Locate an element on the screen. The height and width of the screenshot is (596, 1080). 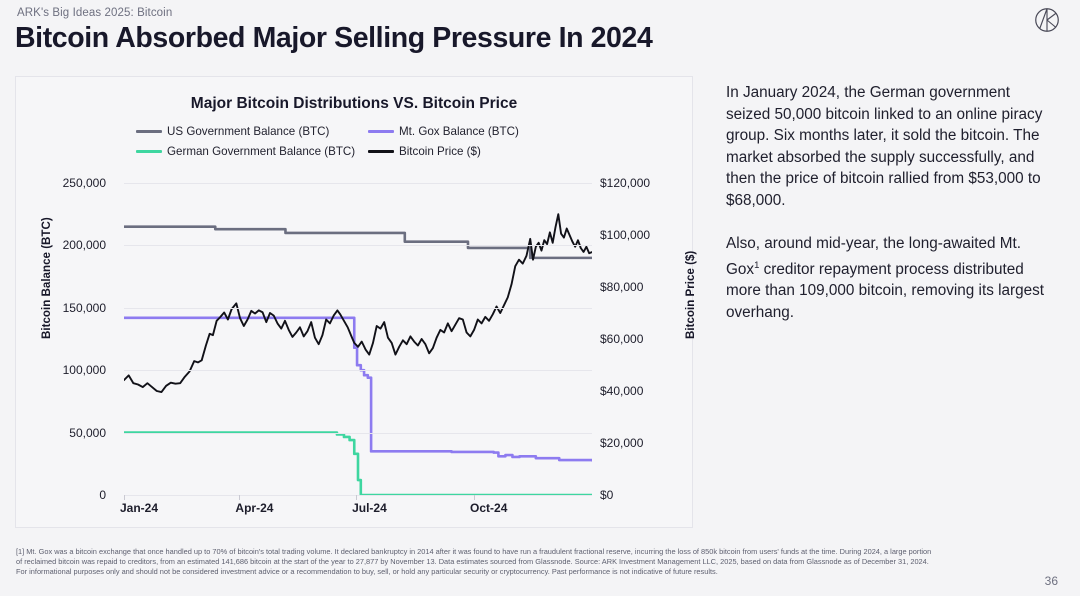
y-axis-tick-right: $60,000 is located at coordinates (622, 339).